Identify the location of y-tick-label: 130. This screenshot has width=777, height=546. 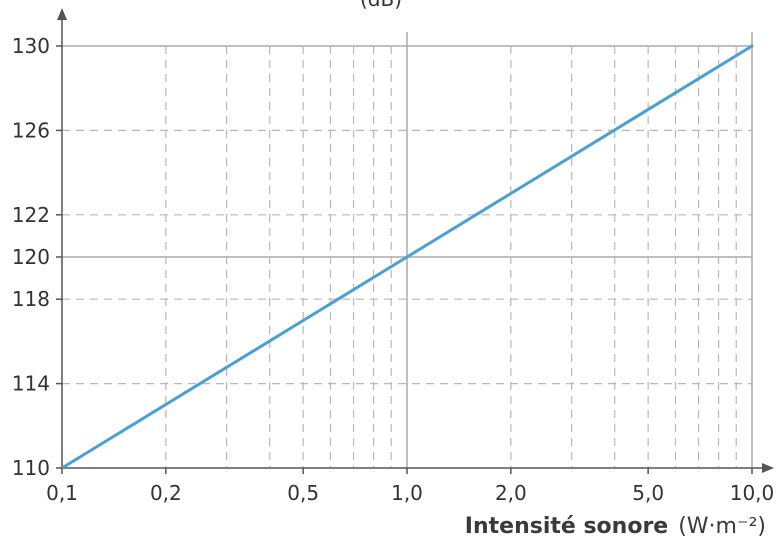
(31, 46).